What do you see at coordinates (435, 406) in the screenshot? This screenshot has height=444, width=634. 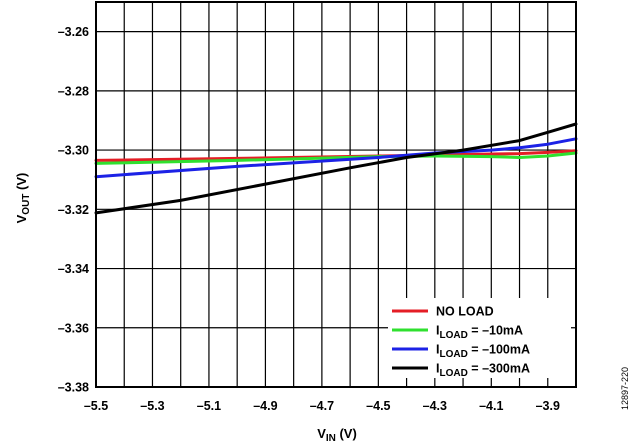 I see `x-tick-label: –4.3` at bounding box center [435, 406].